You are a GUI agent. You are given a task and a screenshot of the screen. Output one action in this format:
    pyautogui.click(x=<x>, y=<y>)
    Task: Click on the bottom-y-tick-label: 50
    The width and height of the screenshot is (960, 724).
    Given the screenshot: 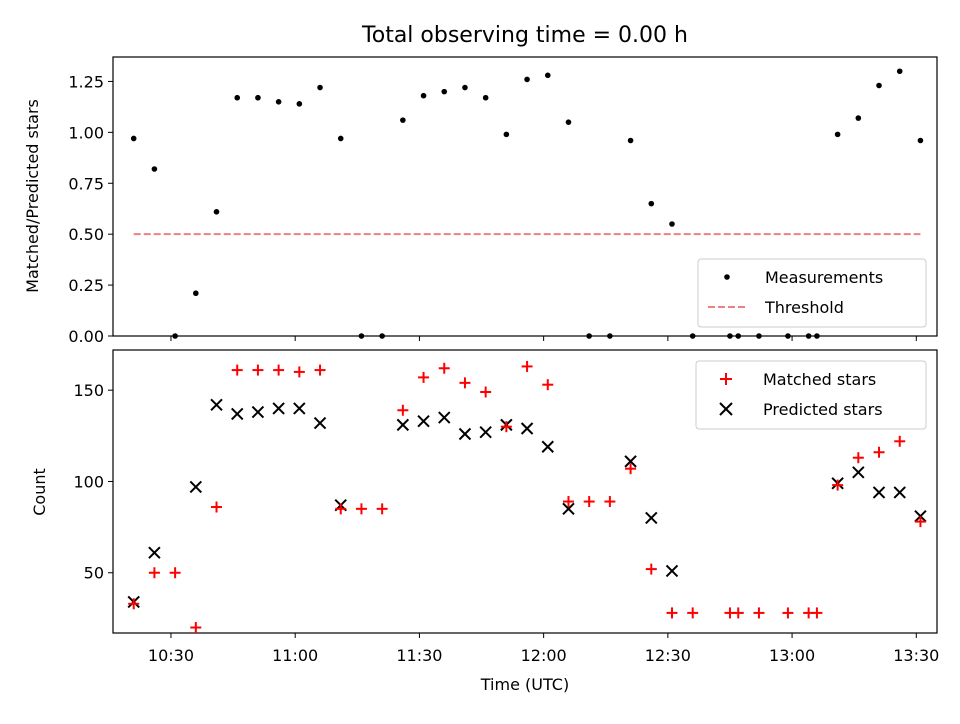 What is the action you would take?
    pyautogui.click(x=94, y=573)
    